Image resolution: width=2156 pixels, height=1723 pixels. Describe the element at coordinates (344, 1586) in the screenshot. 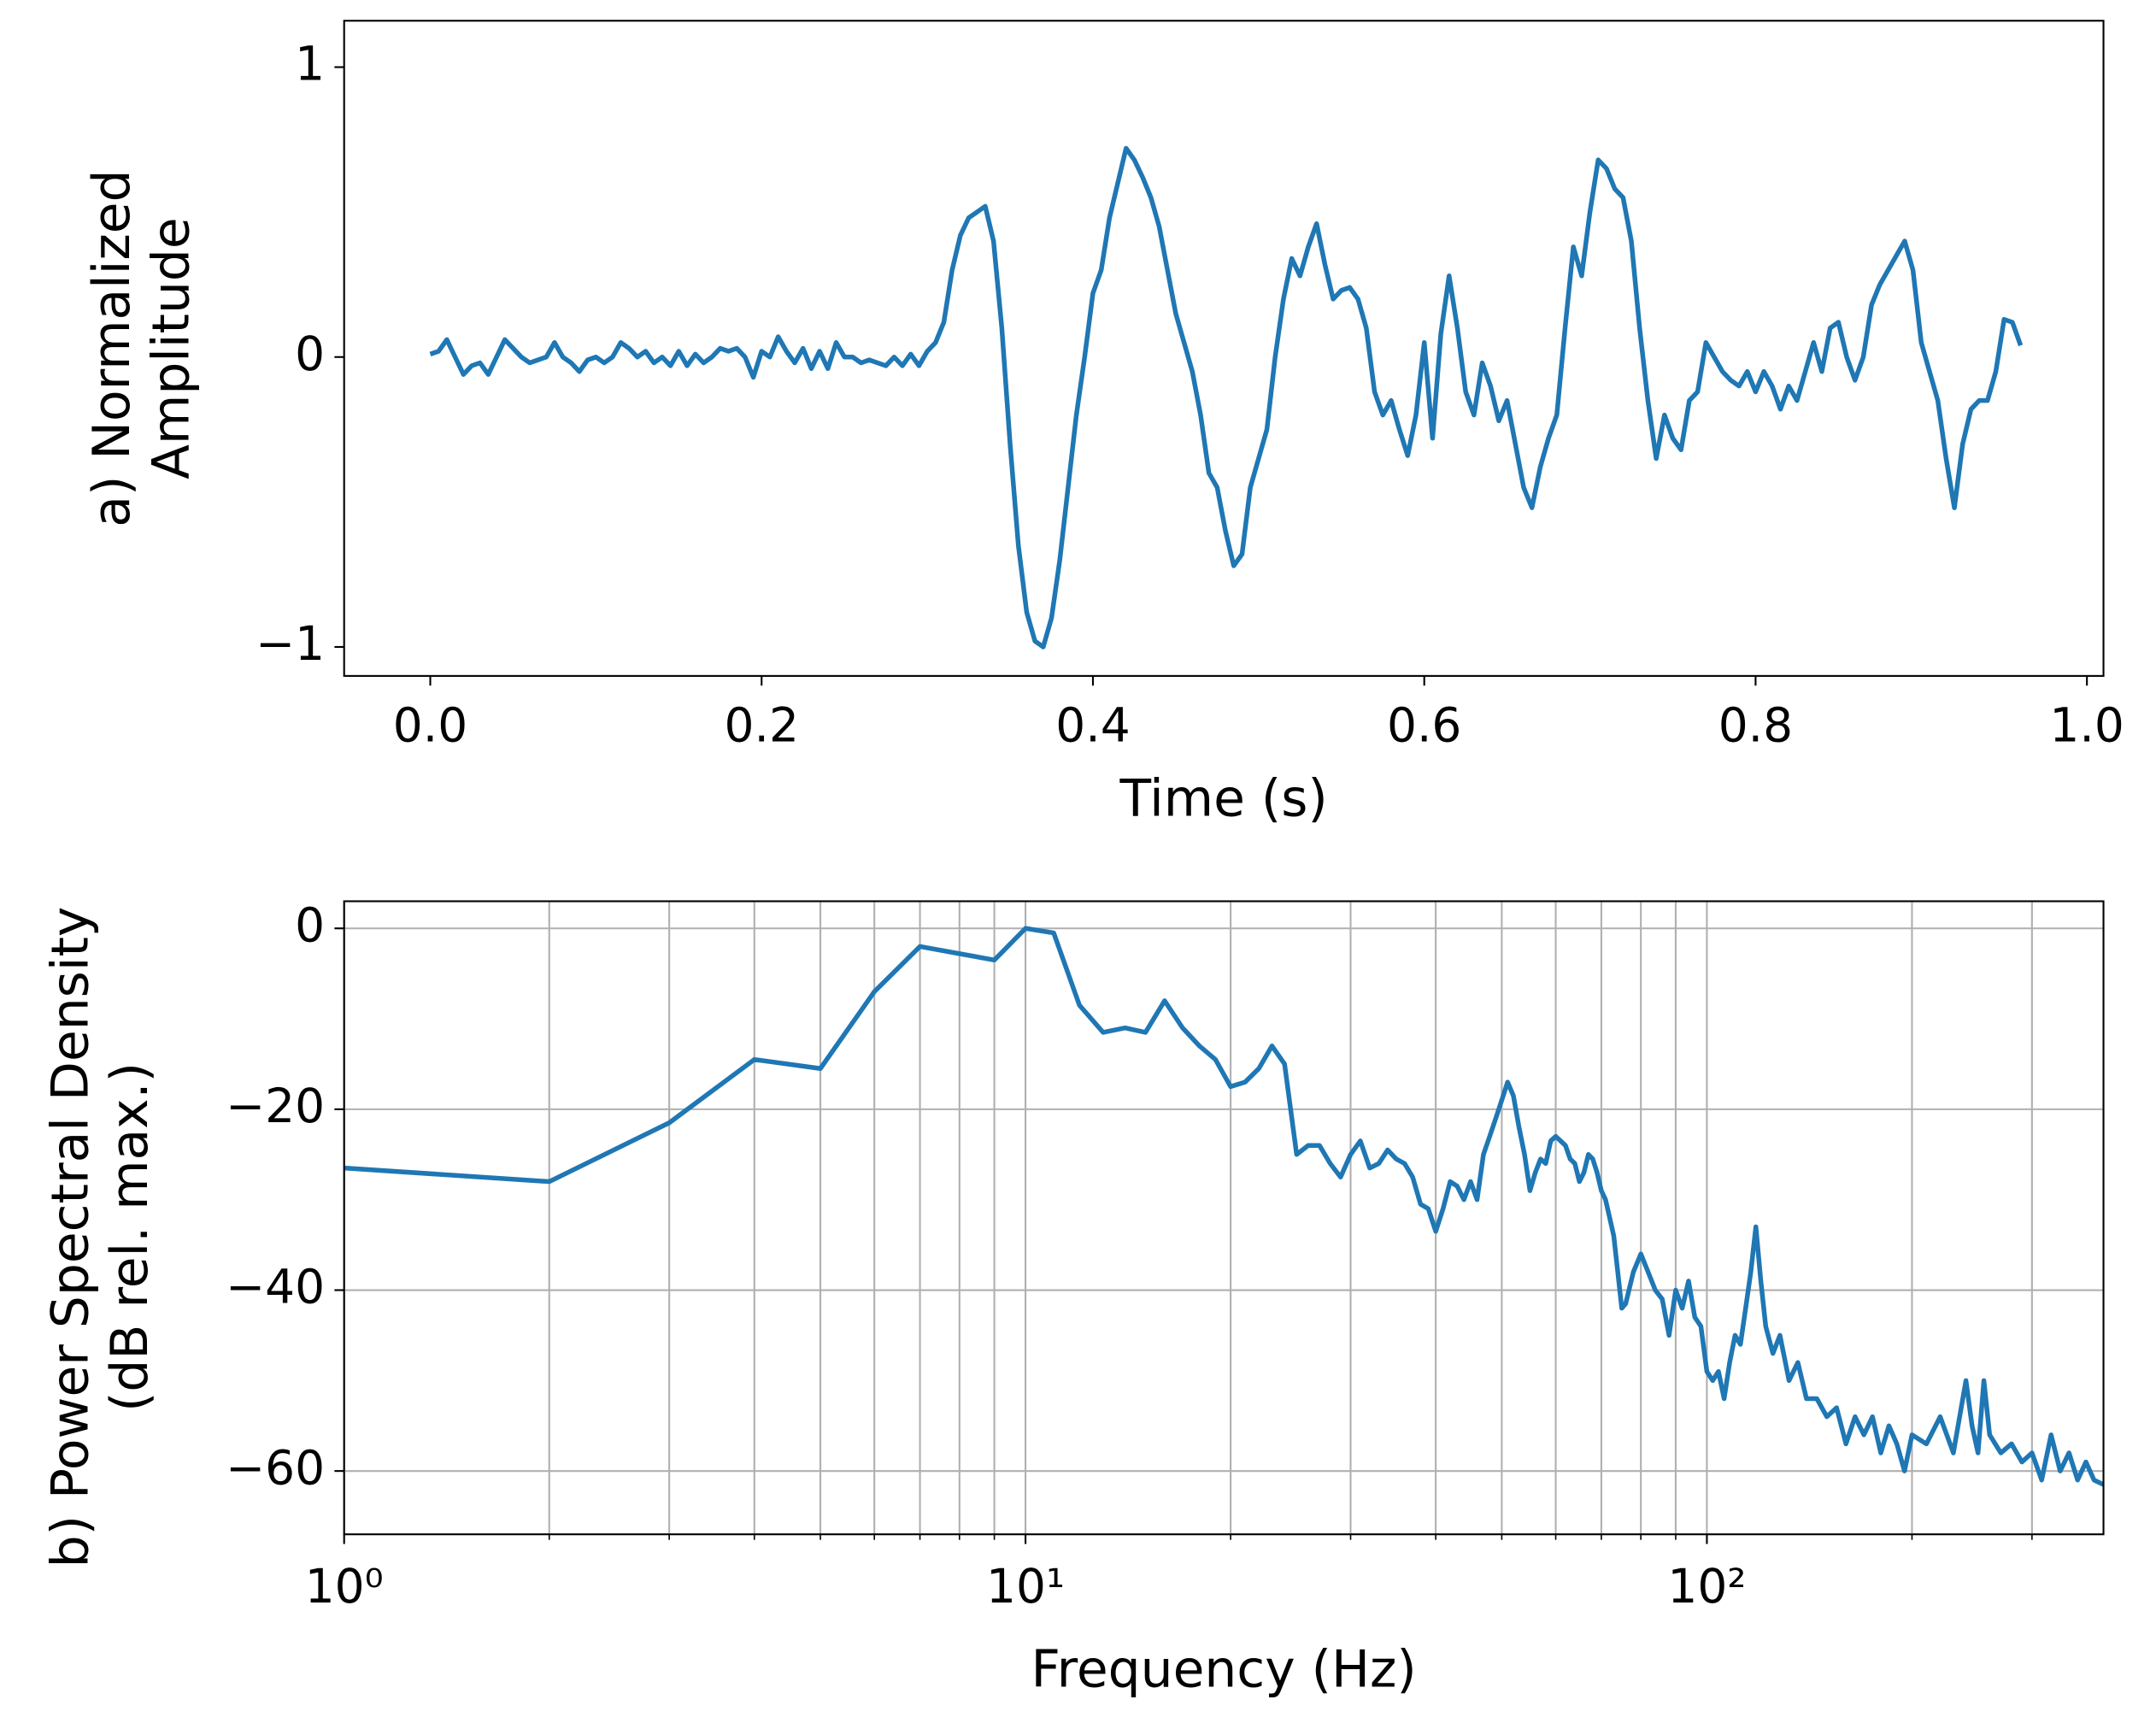

I see `x-tick-label: 10⁰` at that location.